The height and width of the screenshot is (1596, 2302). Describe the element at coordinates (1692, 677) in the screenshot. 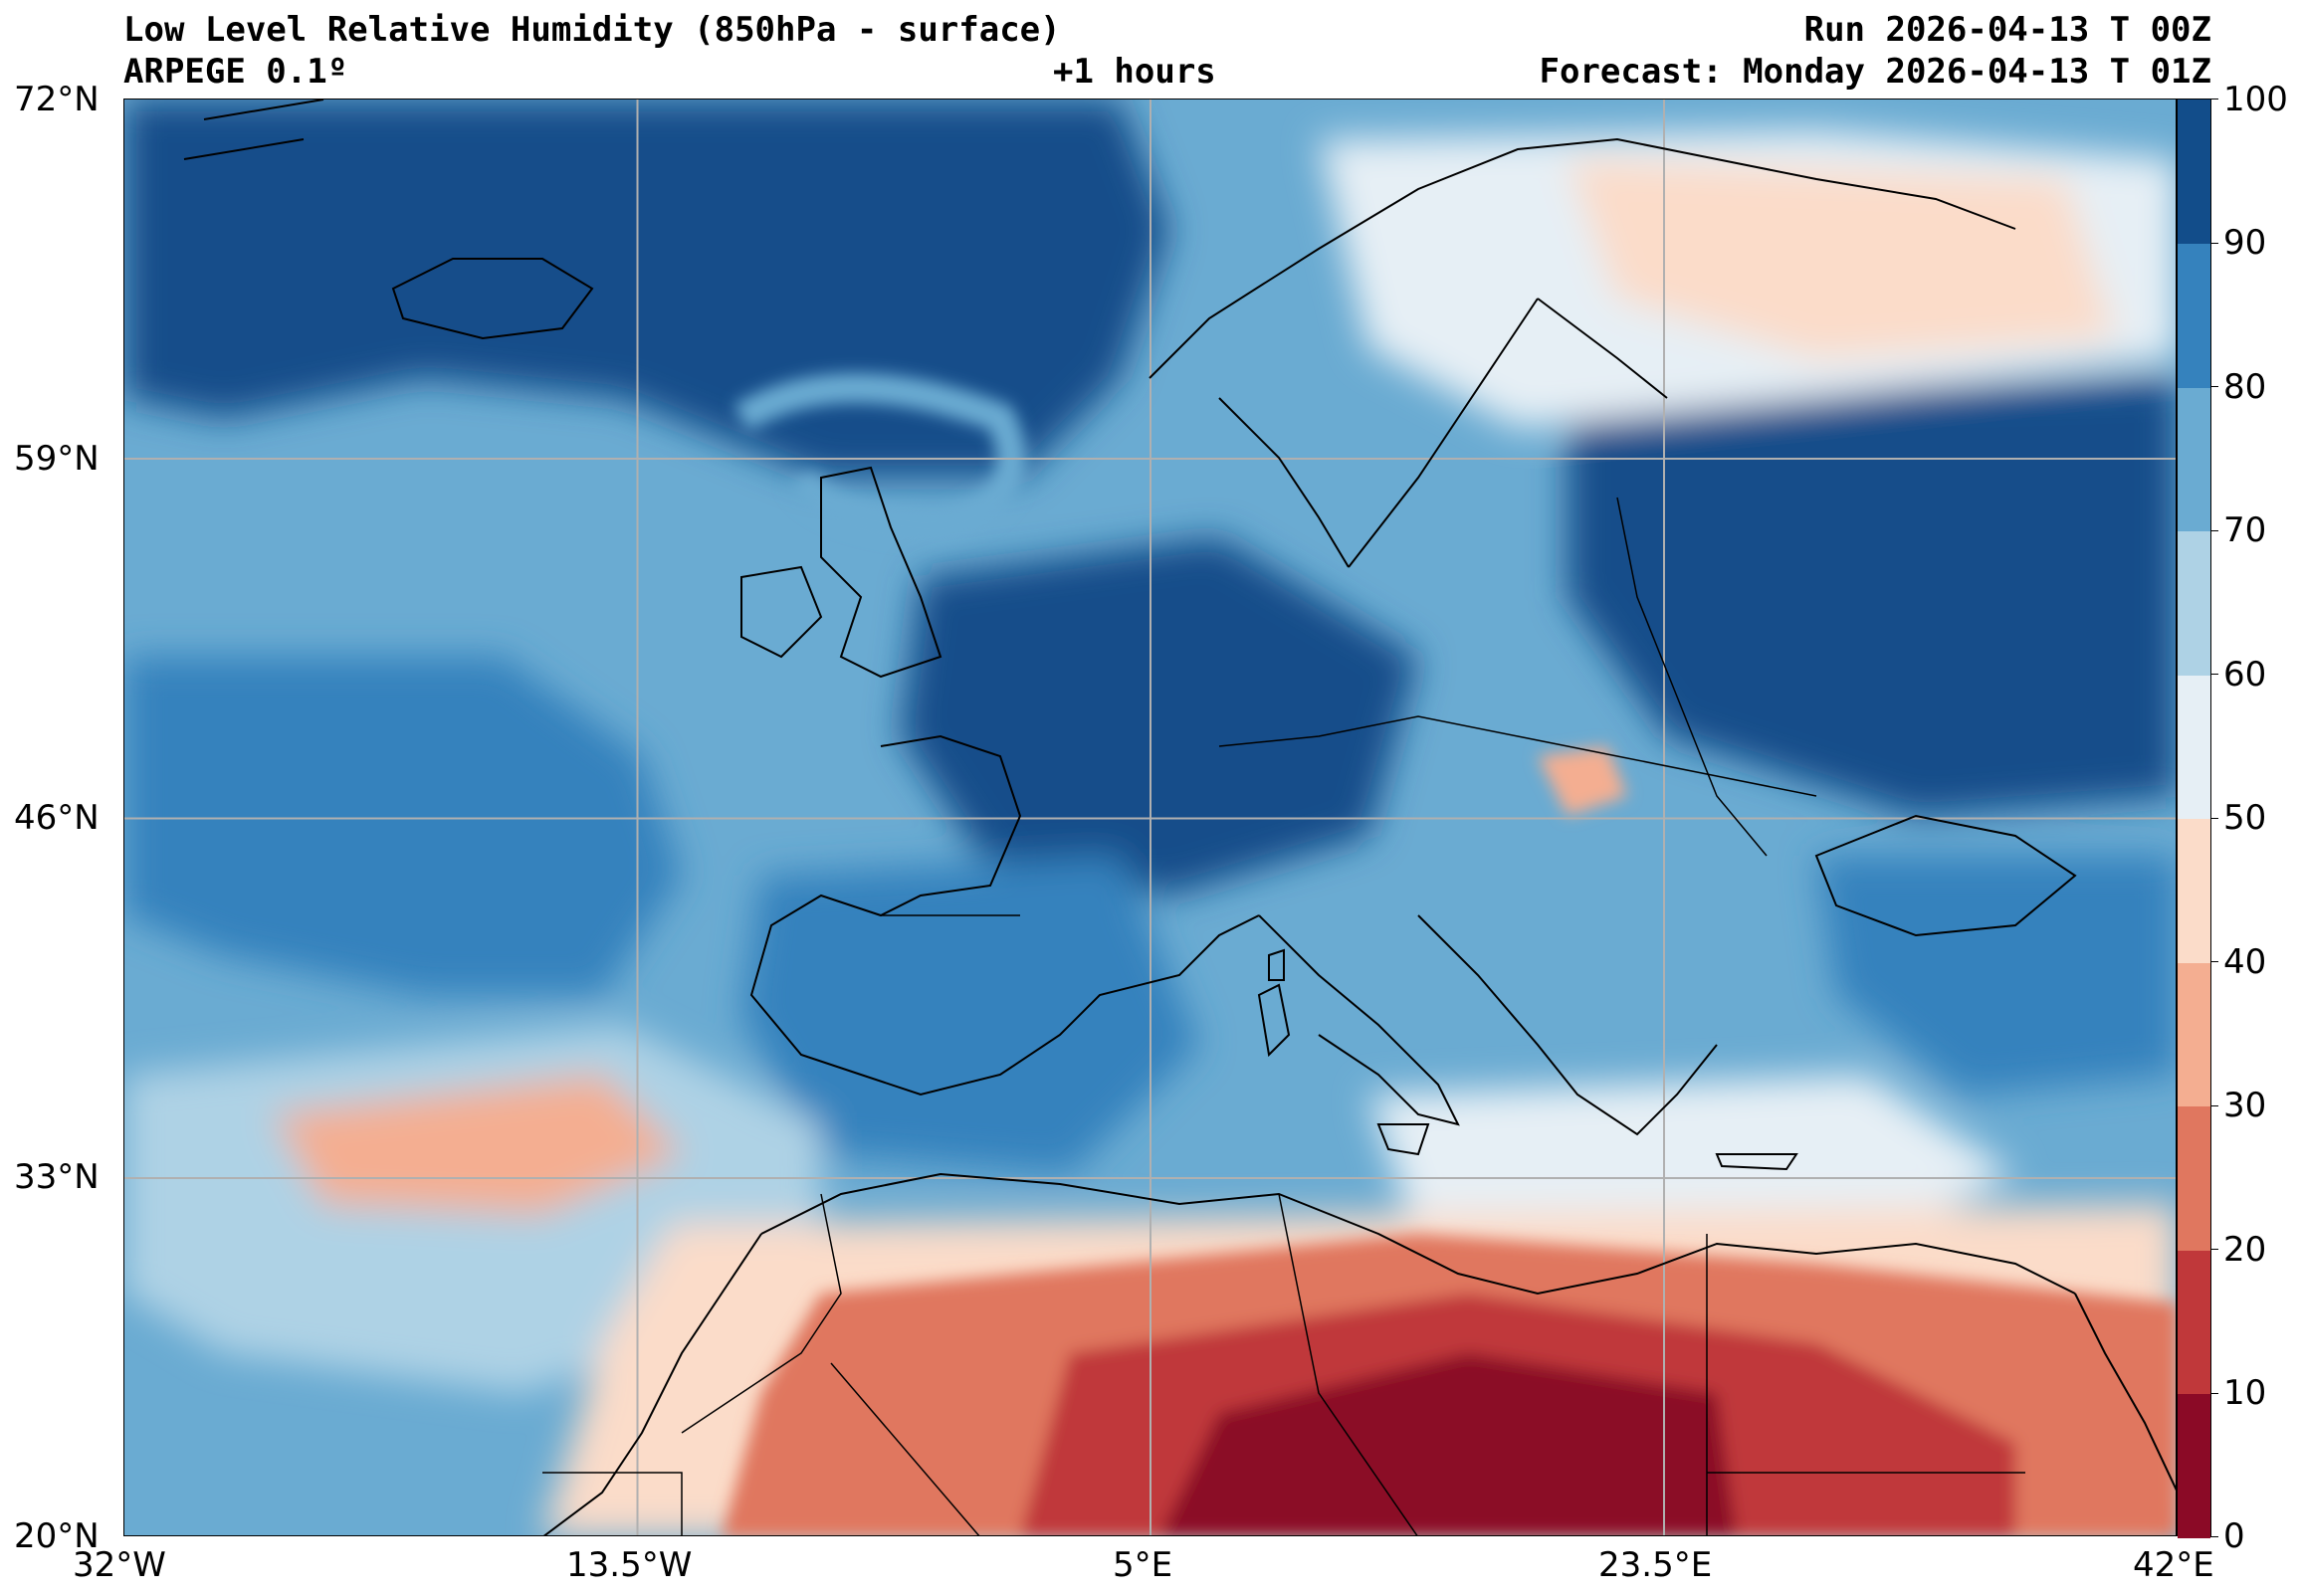

I see `border-eastern-europe` at that location.